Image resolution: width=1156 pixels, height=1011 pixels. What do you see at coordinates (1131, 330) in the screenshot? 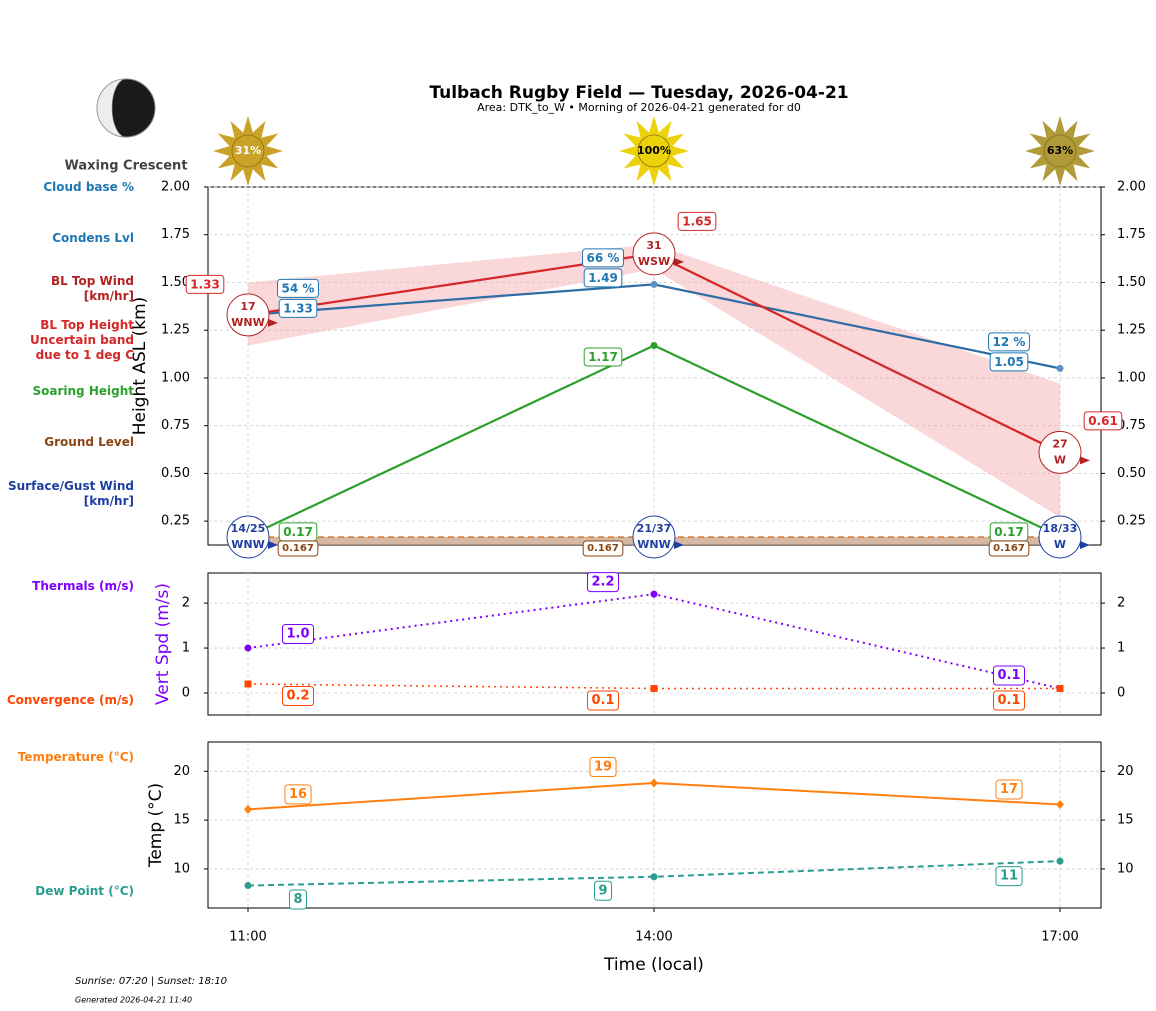
I see `y-tick-label-right: 1.25` at bounding box center [1131, 330].